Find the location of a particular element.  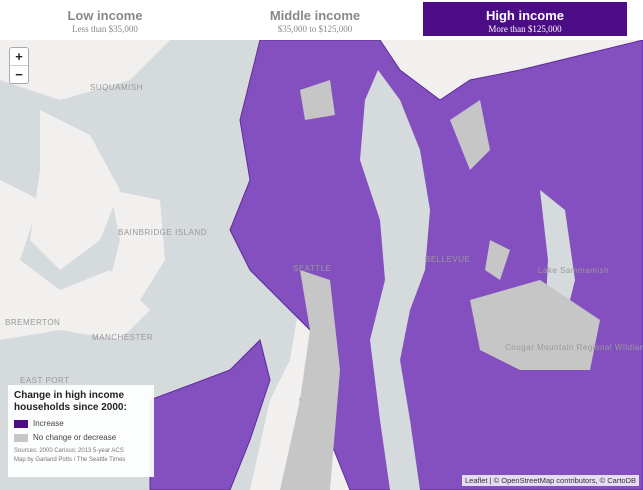

credit: Map by Garland Potts / The Seattle Times is located at coordinates (70, 460).